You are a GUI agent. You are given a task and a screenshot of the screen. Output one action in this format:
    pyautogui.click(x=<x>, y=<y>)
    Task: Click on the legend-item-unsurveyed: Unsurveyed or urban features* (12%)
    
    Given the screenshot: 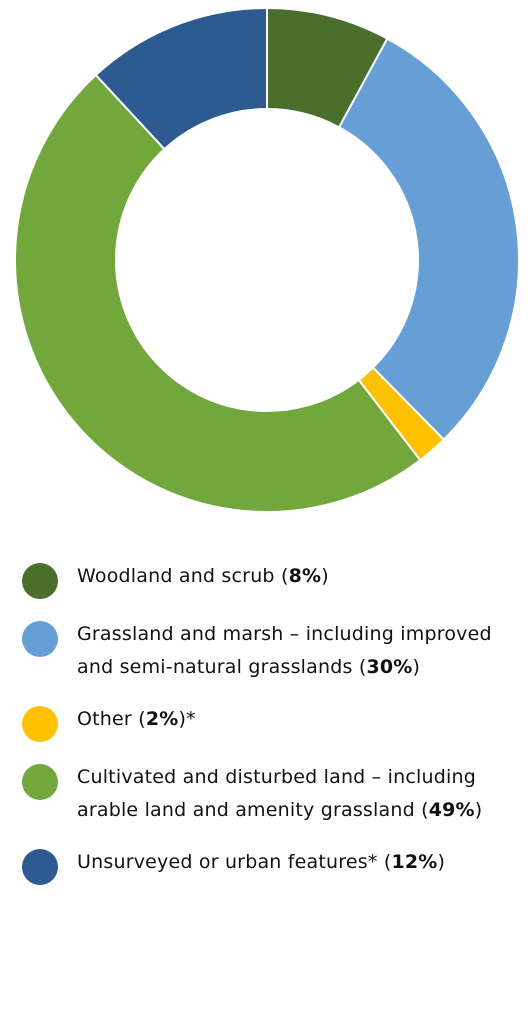 What is the action you would take?
    pyautogui.click(x=267, y=865)
    